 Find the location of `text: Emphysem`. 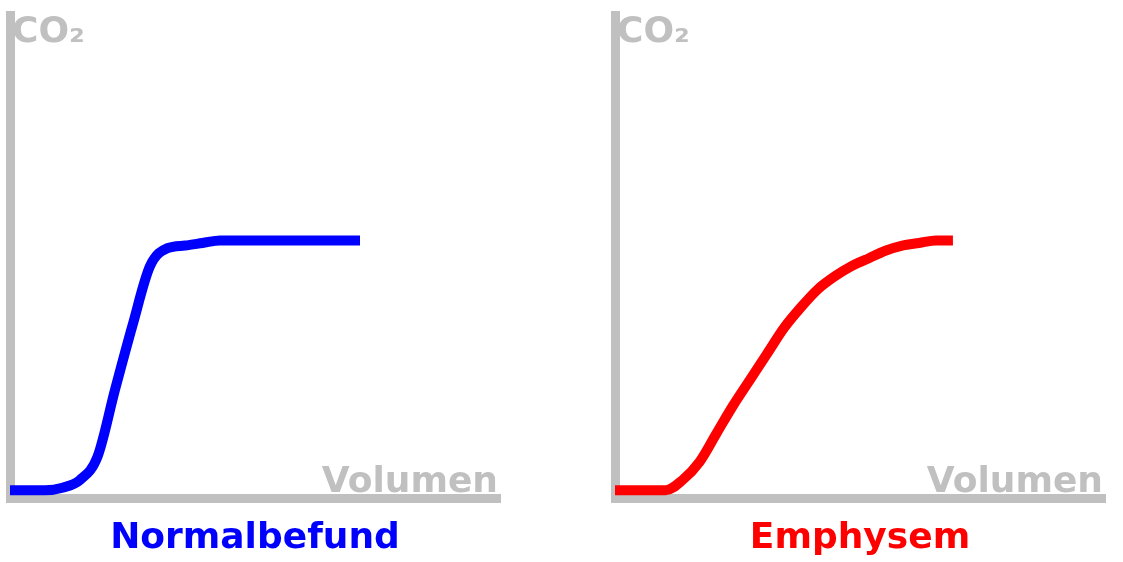

text: Emphysem is located at coordinates (860, 535).